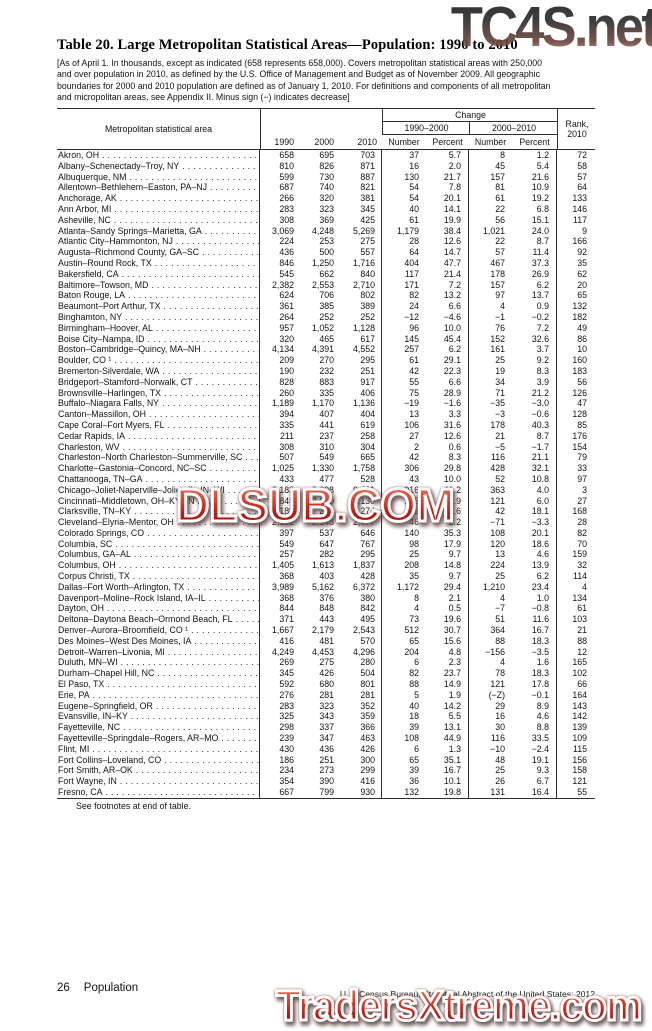 This screenshot has width=652, height=1031. What do you see at coordinates (326, 381) in the screenshot?
I see `table-cell: 883` at bounding box center [326, 381].